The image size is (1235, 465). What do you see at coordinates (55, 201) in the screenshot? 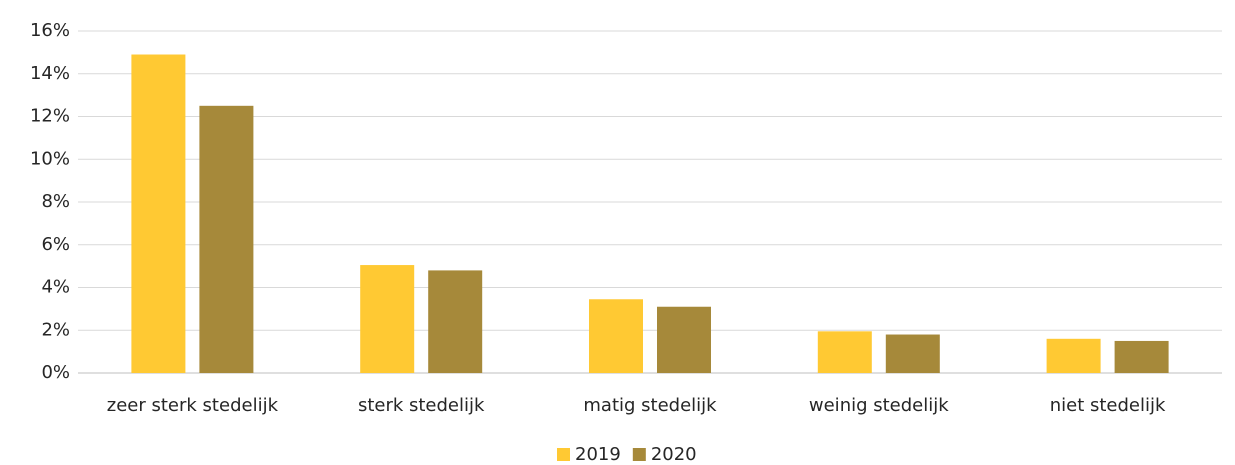
I see `y-tick-label: 8%` at bounding box center [55, 201].